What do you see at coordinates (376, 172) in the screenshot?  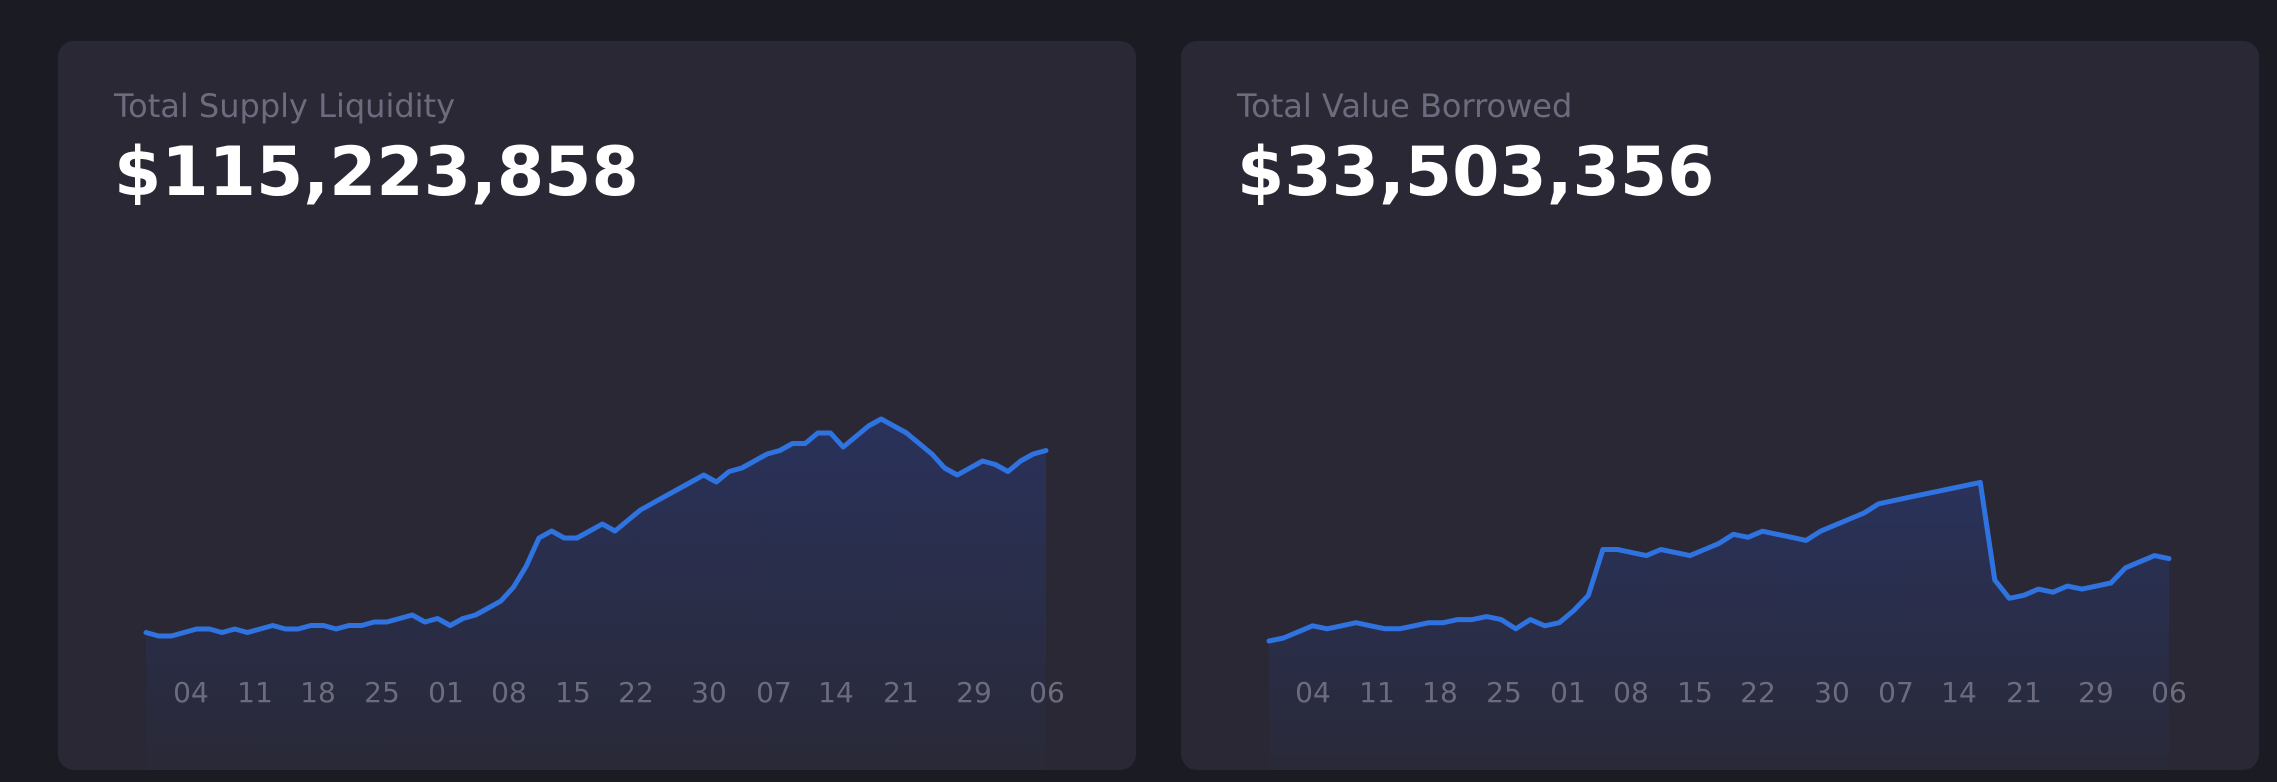 I see `card-value: $115,223,858` at bounding box center [376, 172].